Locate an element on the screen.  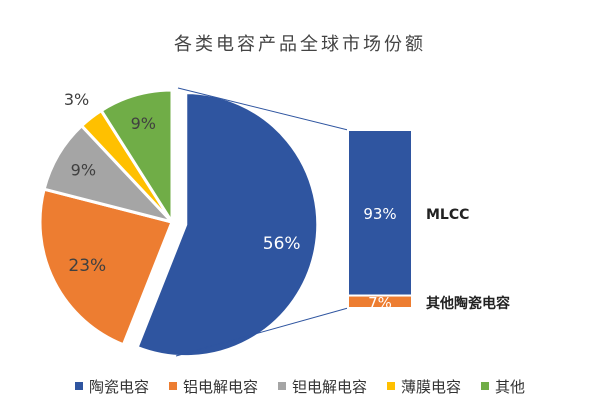
bar-segment-value-1: 93% is located at coordinates (379, 214).